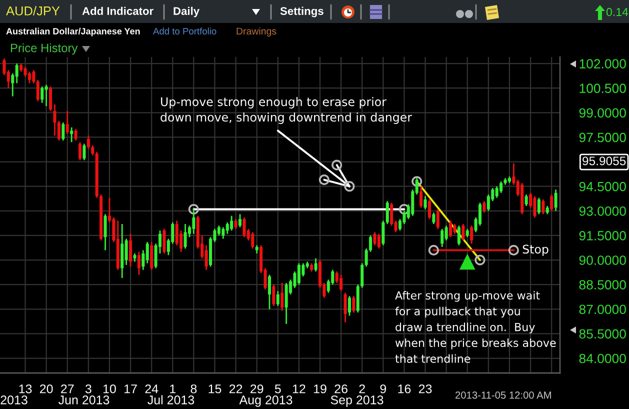 This screenshot has width=629, height=409. Describe the element at coordinates (67, 389) in the screenshot. I see `x-tick-label: 27` at that location.